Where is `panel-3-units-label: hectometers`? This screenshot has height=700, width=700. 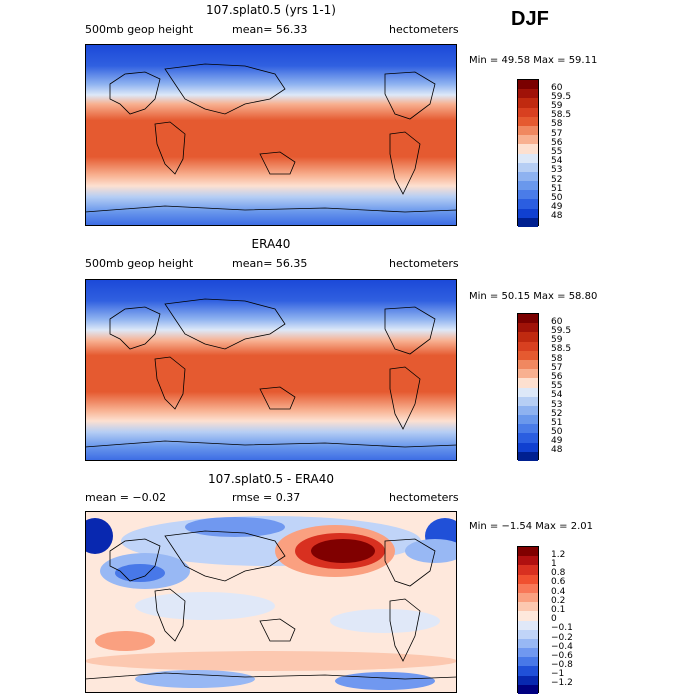
panel-3-units-label: hectometers is located at coordinates (424, 497).